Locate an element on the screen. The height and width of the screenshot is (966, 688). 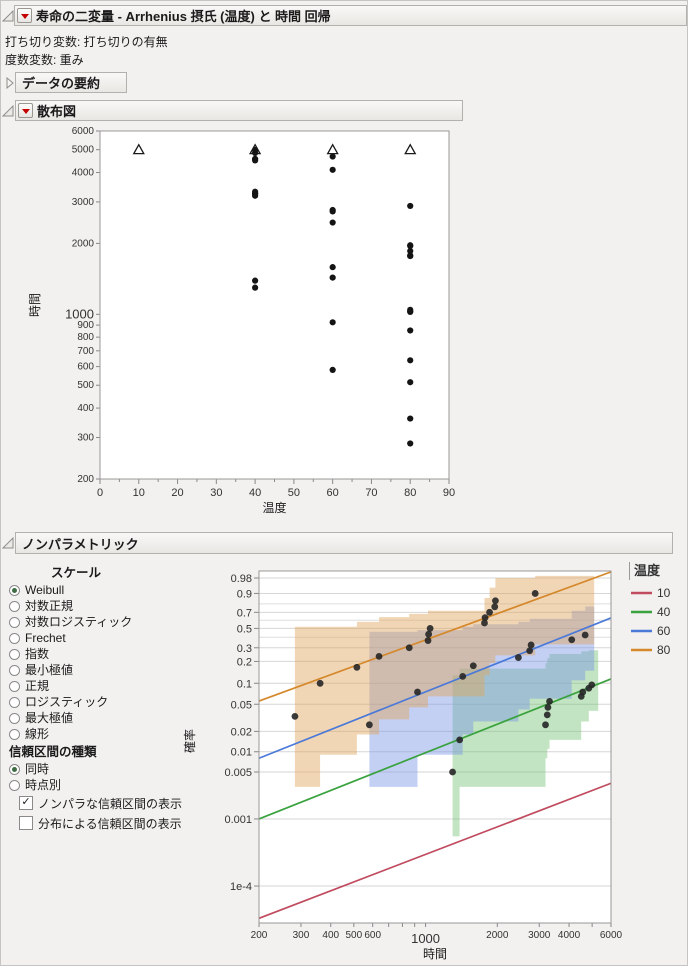
scale-option-9: 線形 is located at coordinates (116, 734).